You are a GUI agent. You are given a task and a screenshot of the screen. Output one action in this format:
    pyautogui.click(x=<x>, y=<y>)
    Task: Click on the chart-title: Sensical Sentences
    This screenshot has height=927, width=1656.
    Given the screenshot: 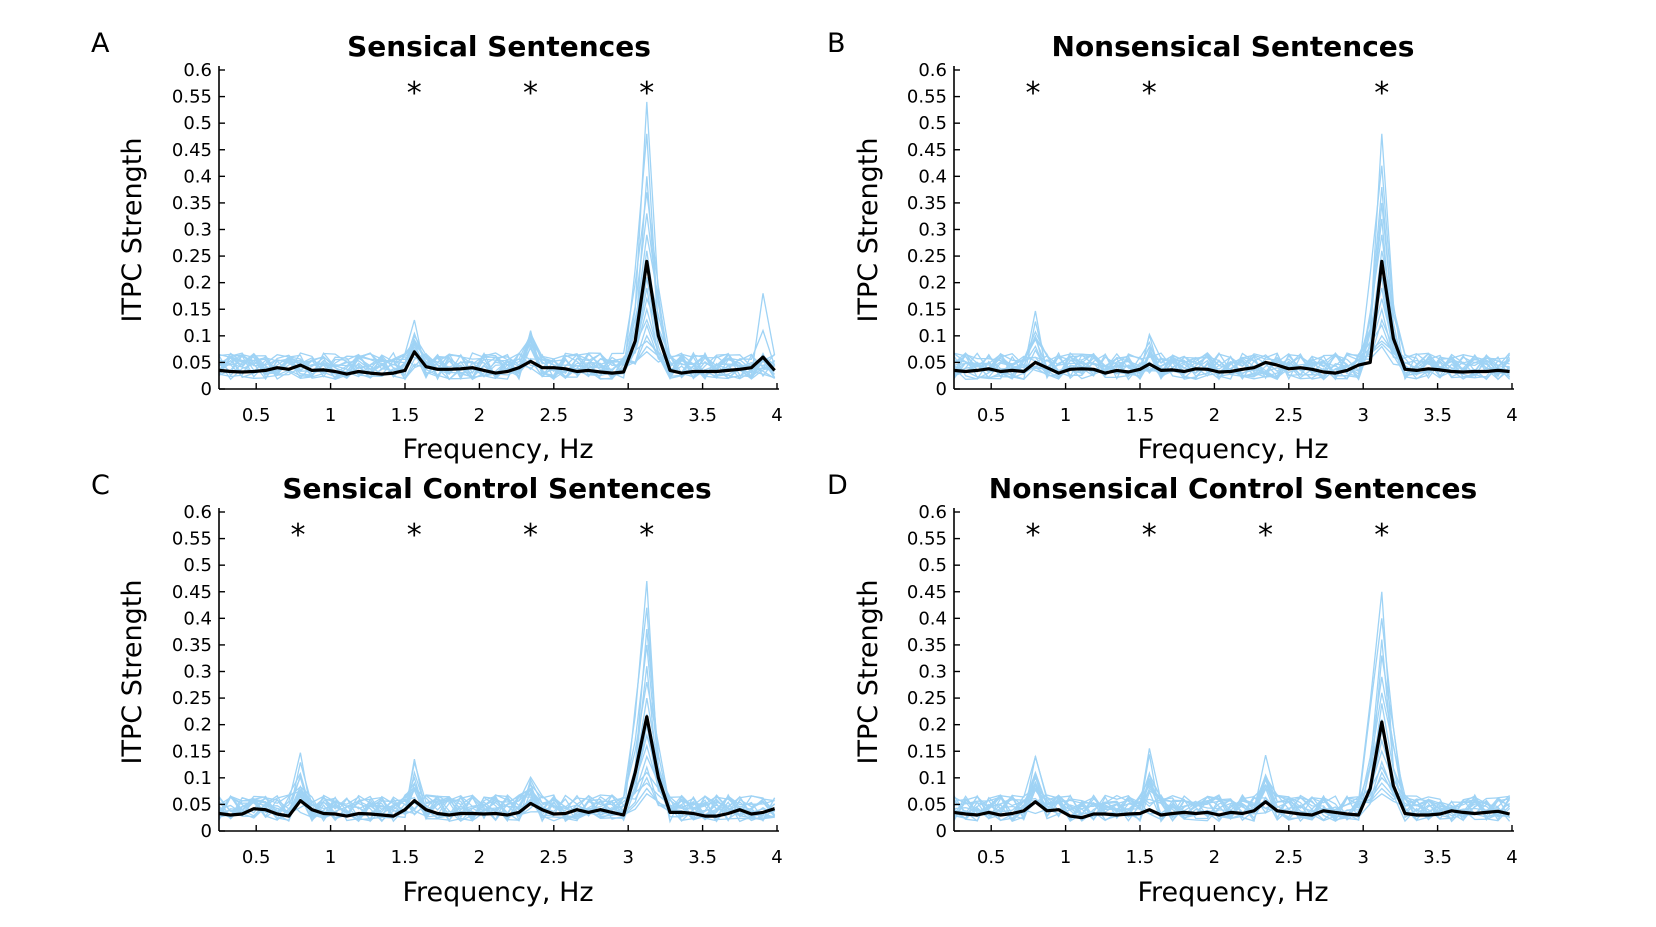 What is the action you would take?
    pyautogui.click(x=499, y=46)
    